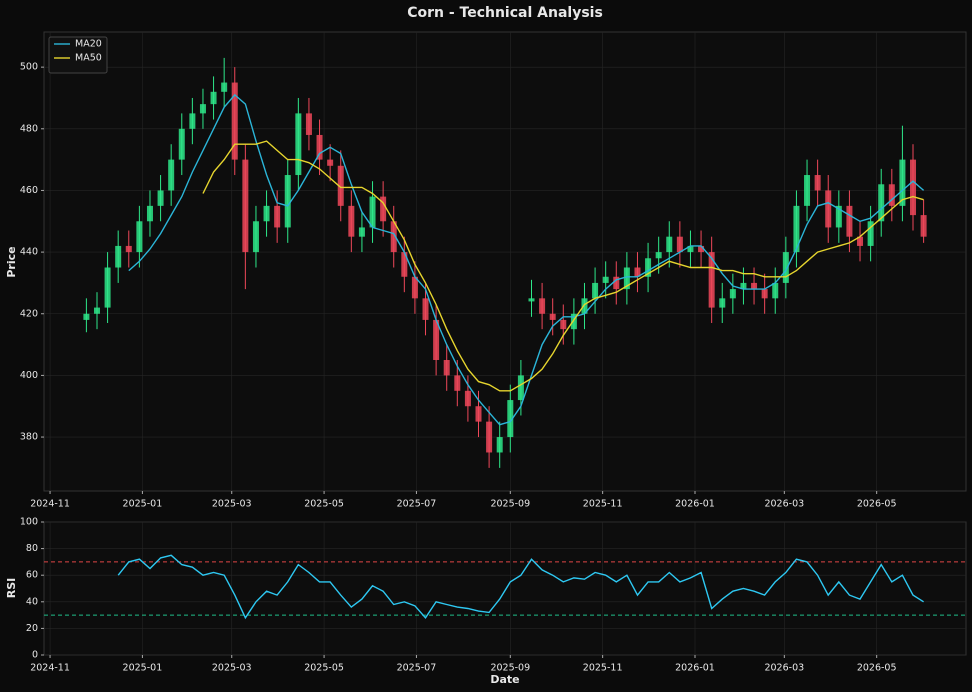 This screenshot has width=972, height=692. What do you see at coordinates (11, 588) in the screenshot?
I see `y-axis-label: RSI` at bounding box center [11, 588].